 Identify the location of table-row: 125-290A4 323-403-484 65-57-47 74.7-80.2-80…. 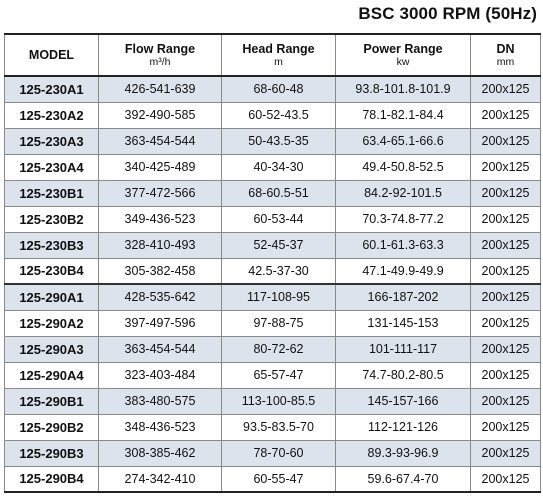
(272, 375).